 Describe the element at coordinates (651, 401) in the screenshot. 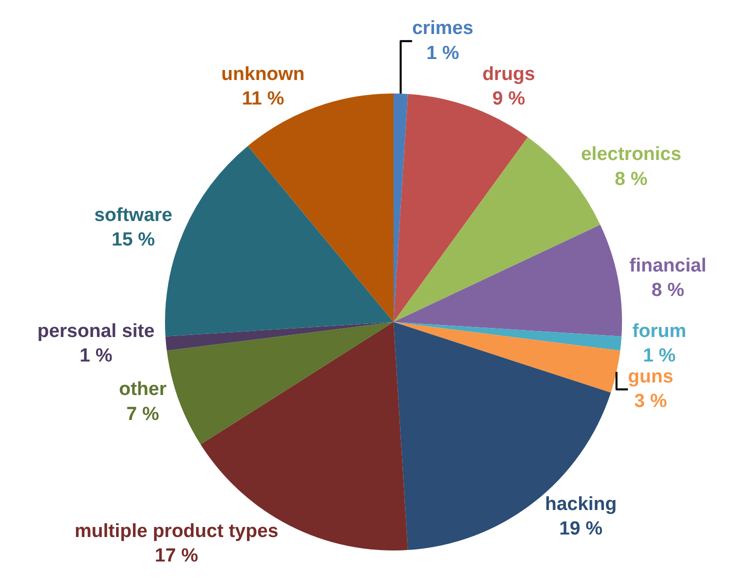

I see `data-label: 3 %` at that location.